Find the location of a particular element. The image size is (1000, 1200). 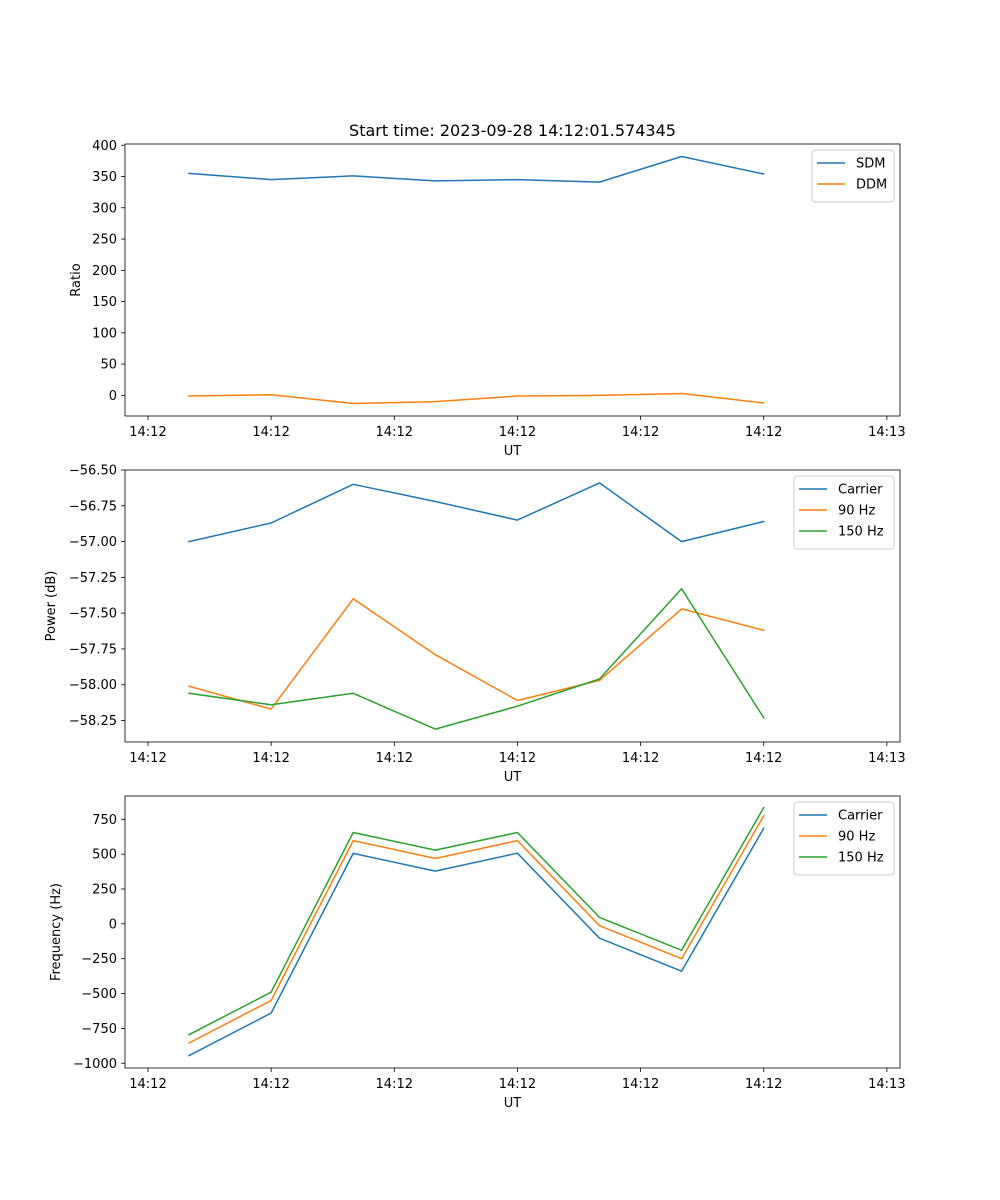

figure-title: Start time: 2023-09-28 14:12:01.574345 is located at coordinates (512, 130).